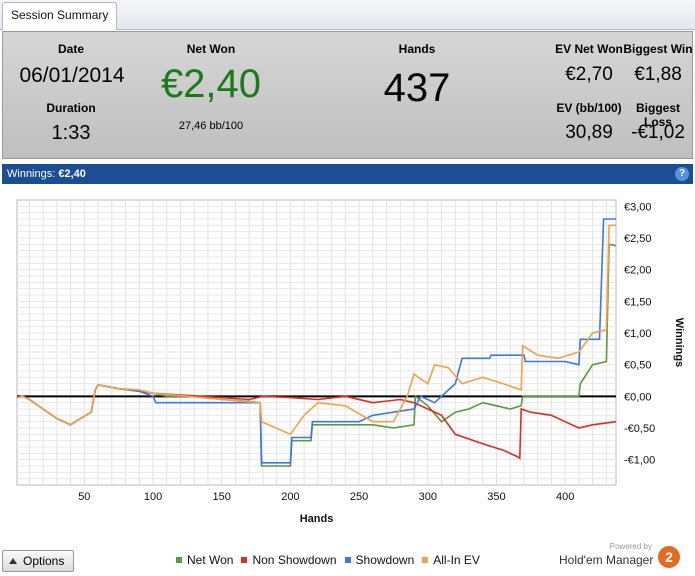 The height and width of the screenshot is (576, 695). Describe the element at coordinates (72, 174) in the screenshot. I see `chart-header-value: €2,40` at that location.